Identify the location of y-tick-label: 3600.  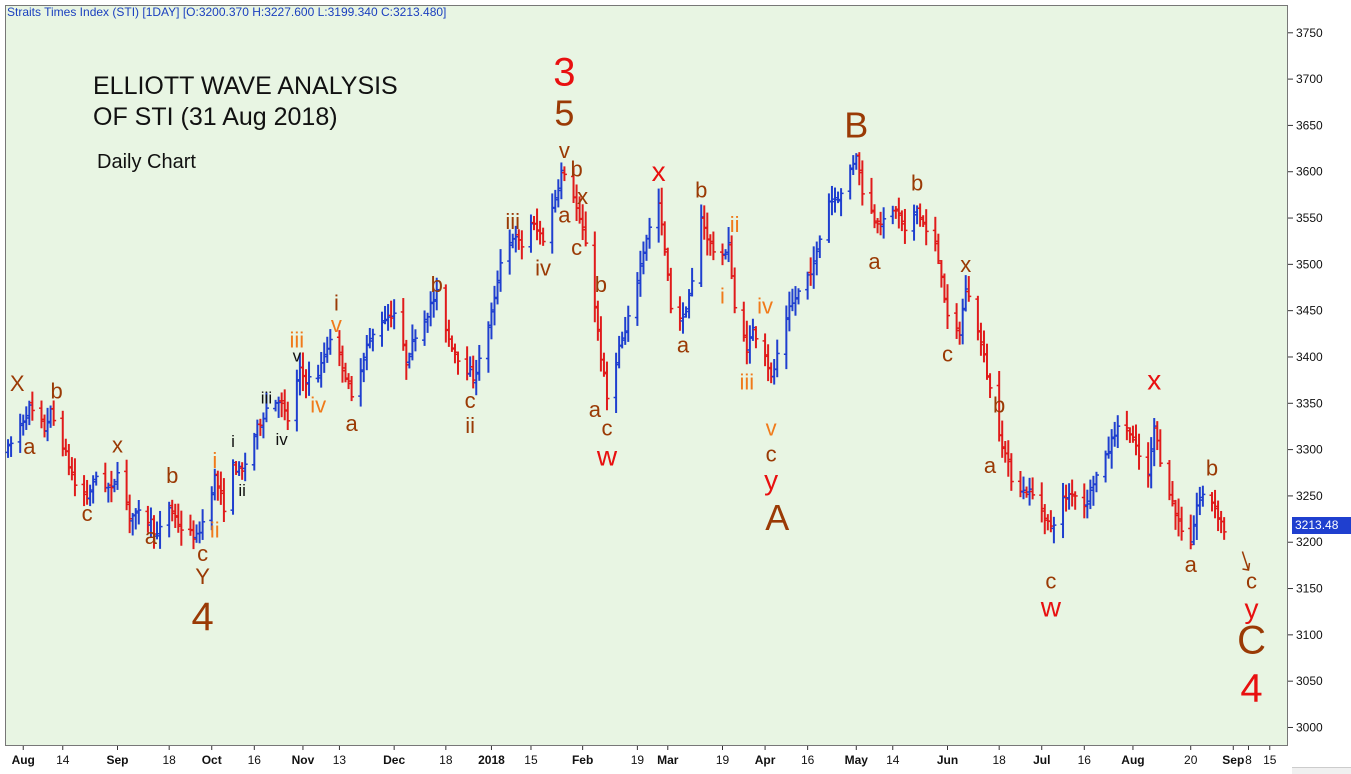
(1309, 172).